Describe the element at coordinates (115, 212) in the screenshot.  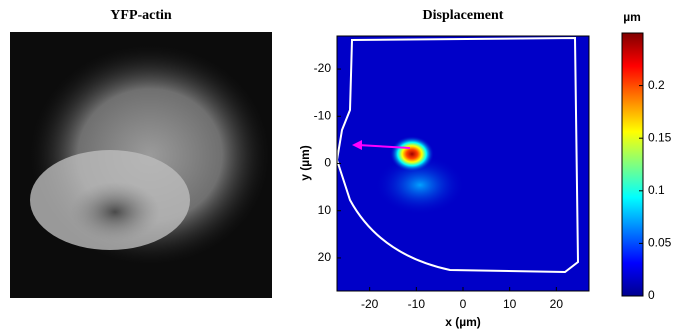
I see `nucleus` at that location.